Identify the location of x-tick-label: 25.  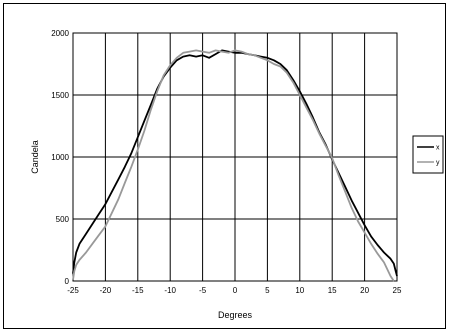
(397, 290).